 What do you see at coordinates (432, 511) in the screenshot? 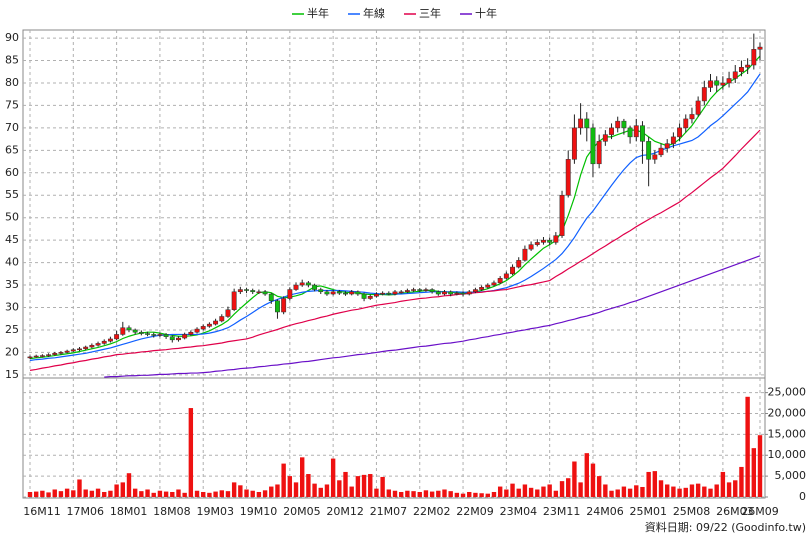
I see `x-tick-label: 22M02` at bounding box center [432, 511].